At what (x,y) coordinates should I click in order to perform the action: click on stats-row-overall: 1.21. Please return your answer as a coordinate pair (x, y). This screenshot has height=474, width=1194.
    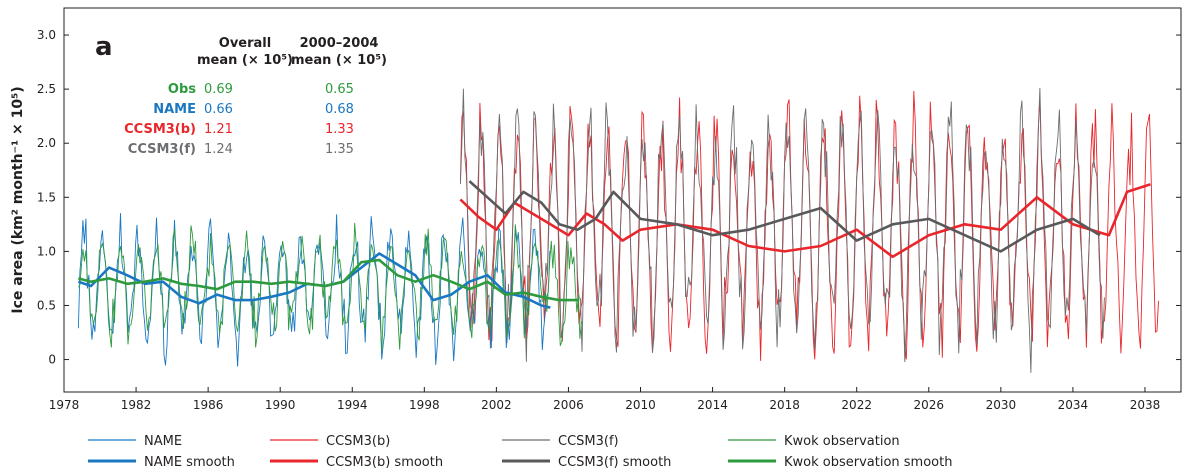
    Looking at the image, I should click on (218, 129).